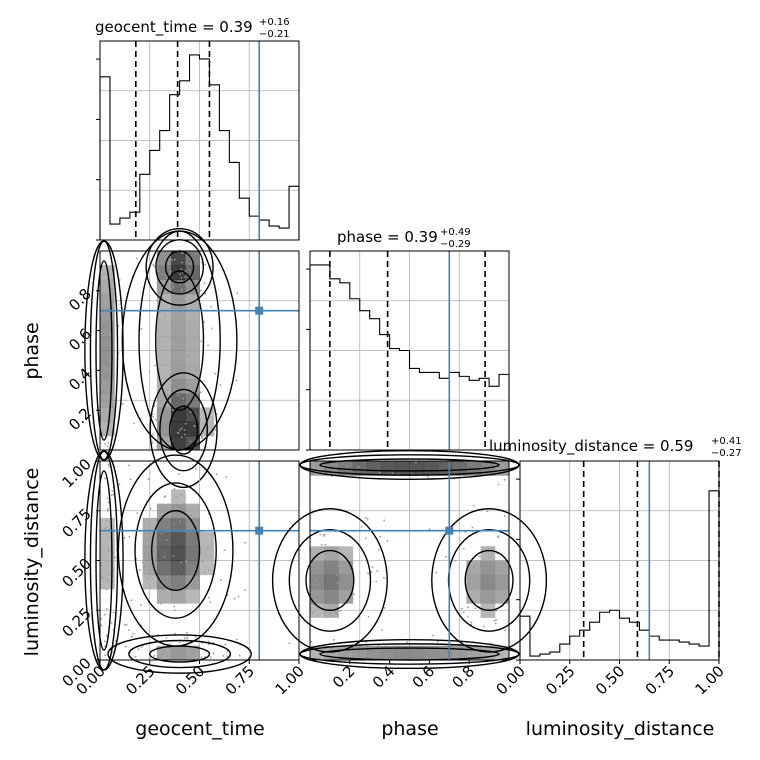  I want to click on xtick-label: 0.75, so click(240, 680).